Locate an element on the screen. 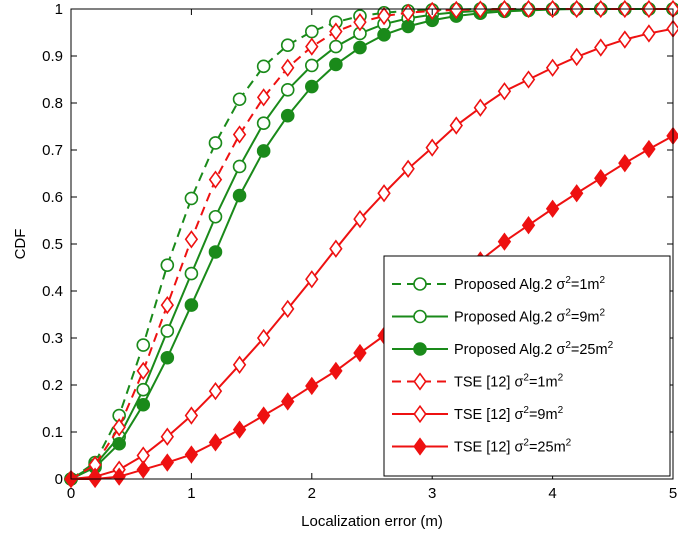 The height and width of the screenshot is (535, 678). y-tick-label: 0.8 is located at coordinates (52, 103).